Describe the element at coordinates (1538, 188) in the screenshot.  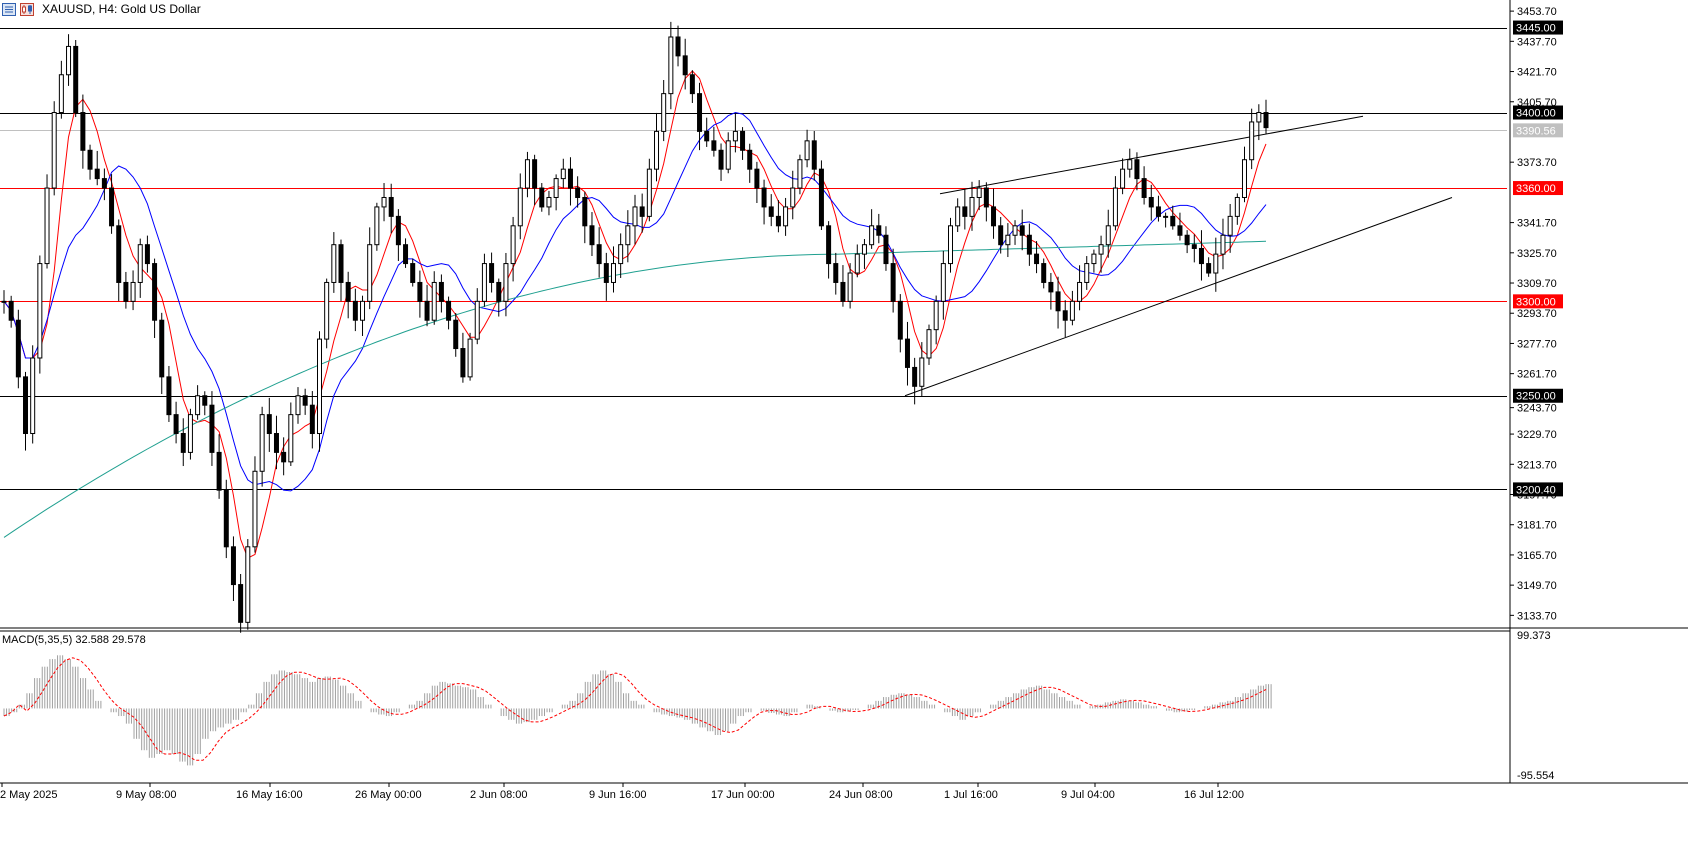
I see `price-label-box` at that location.